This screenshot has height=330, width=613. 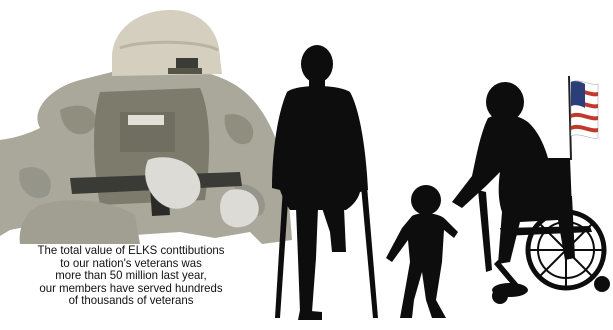 I want to click on caption-line: more than 50 million last year,, so click(x=131, y=275).